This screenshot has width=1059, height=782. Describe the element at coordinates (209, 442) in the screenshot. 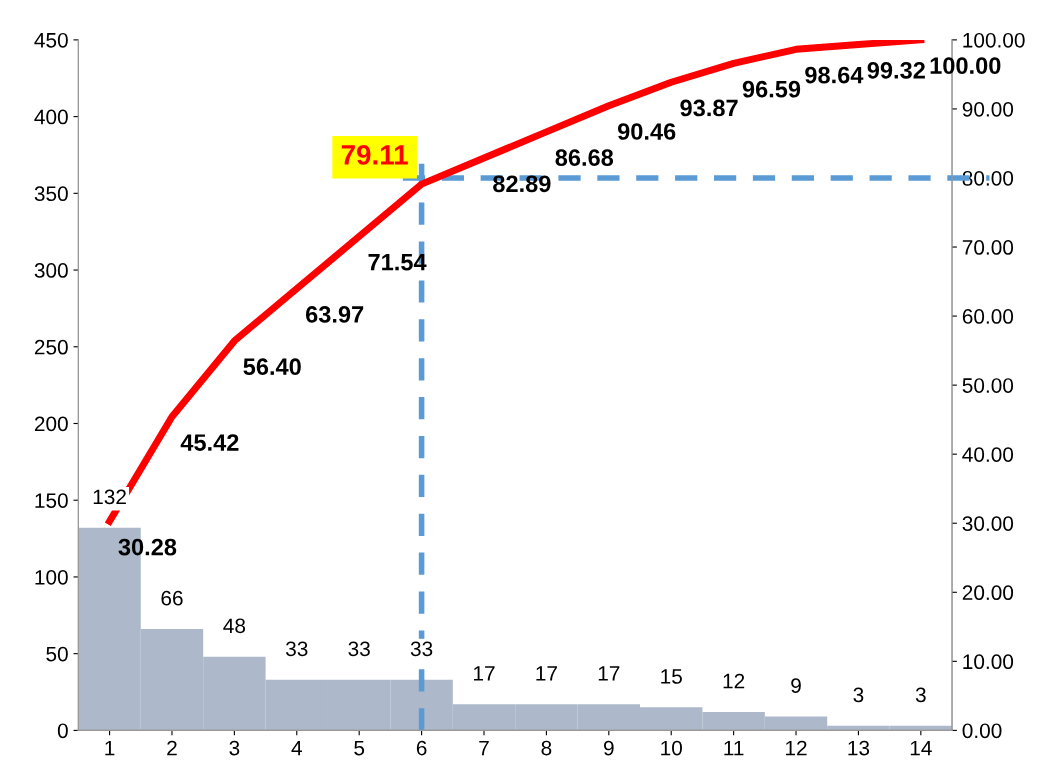

I see `data-label: 45.42` at that location.